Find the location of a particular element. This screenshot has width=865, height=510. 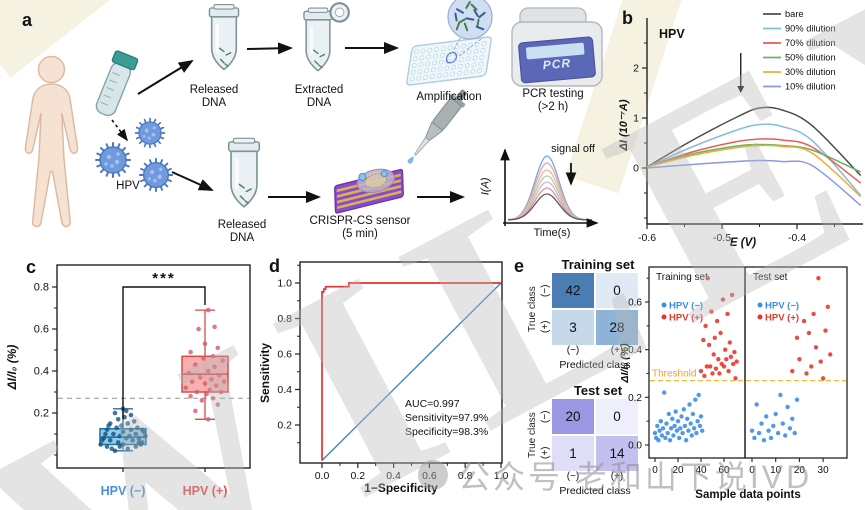

col-label: (−) is located at coordinates (573, 350).